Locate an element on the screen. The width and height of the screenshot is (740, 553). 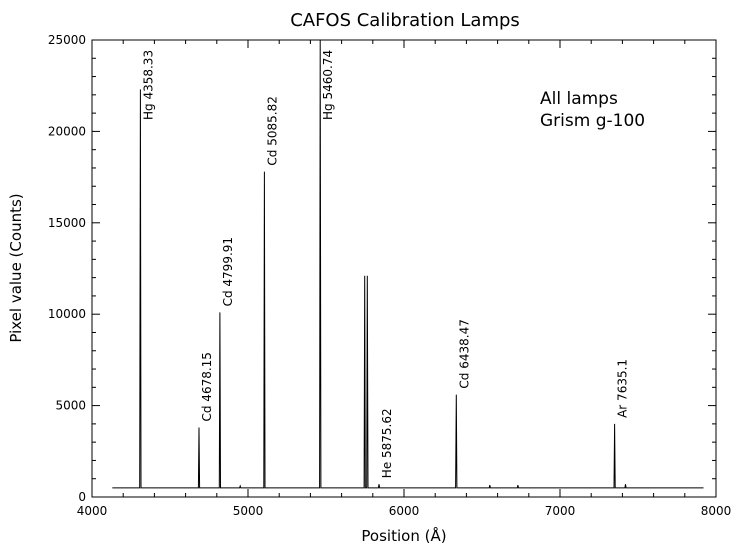
x-tick-label: 4000 is located at coordinates (92, 511).